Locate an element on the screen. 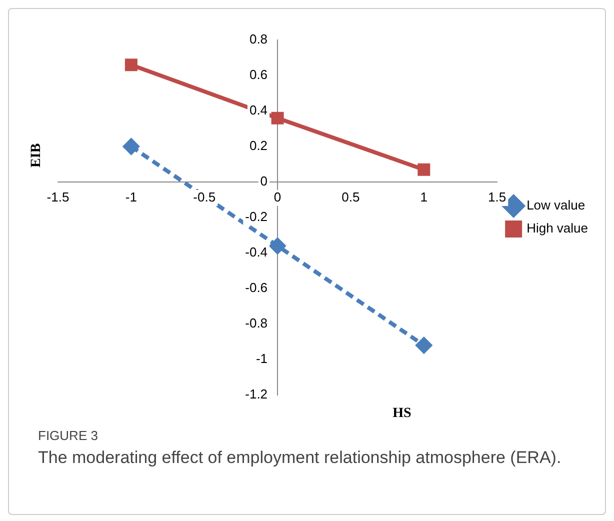 This screenshot has height=521, width=614. y-tick-label: -0.6 is located at coordinates (256, 288).